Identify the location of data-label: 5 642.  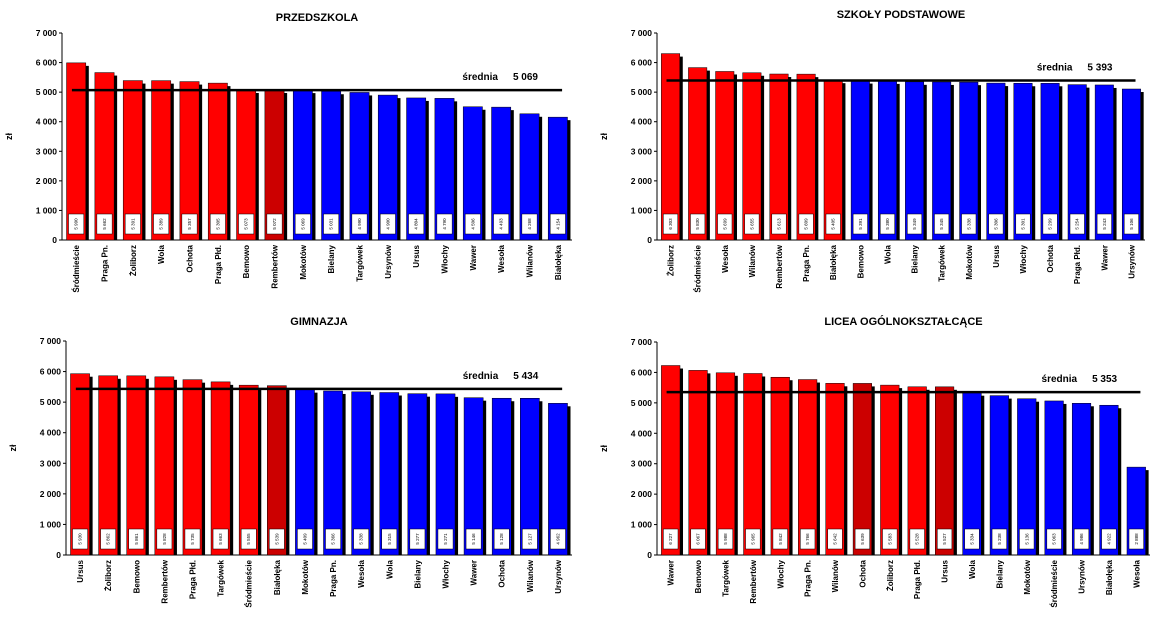
(835, 539).